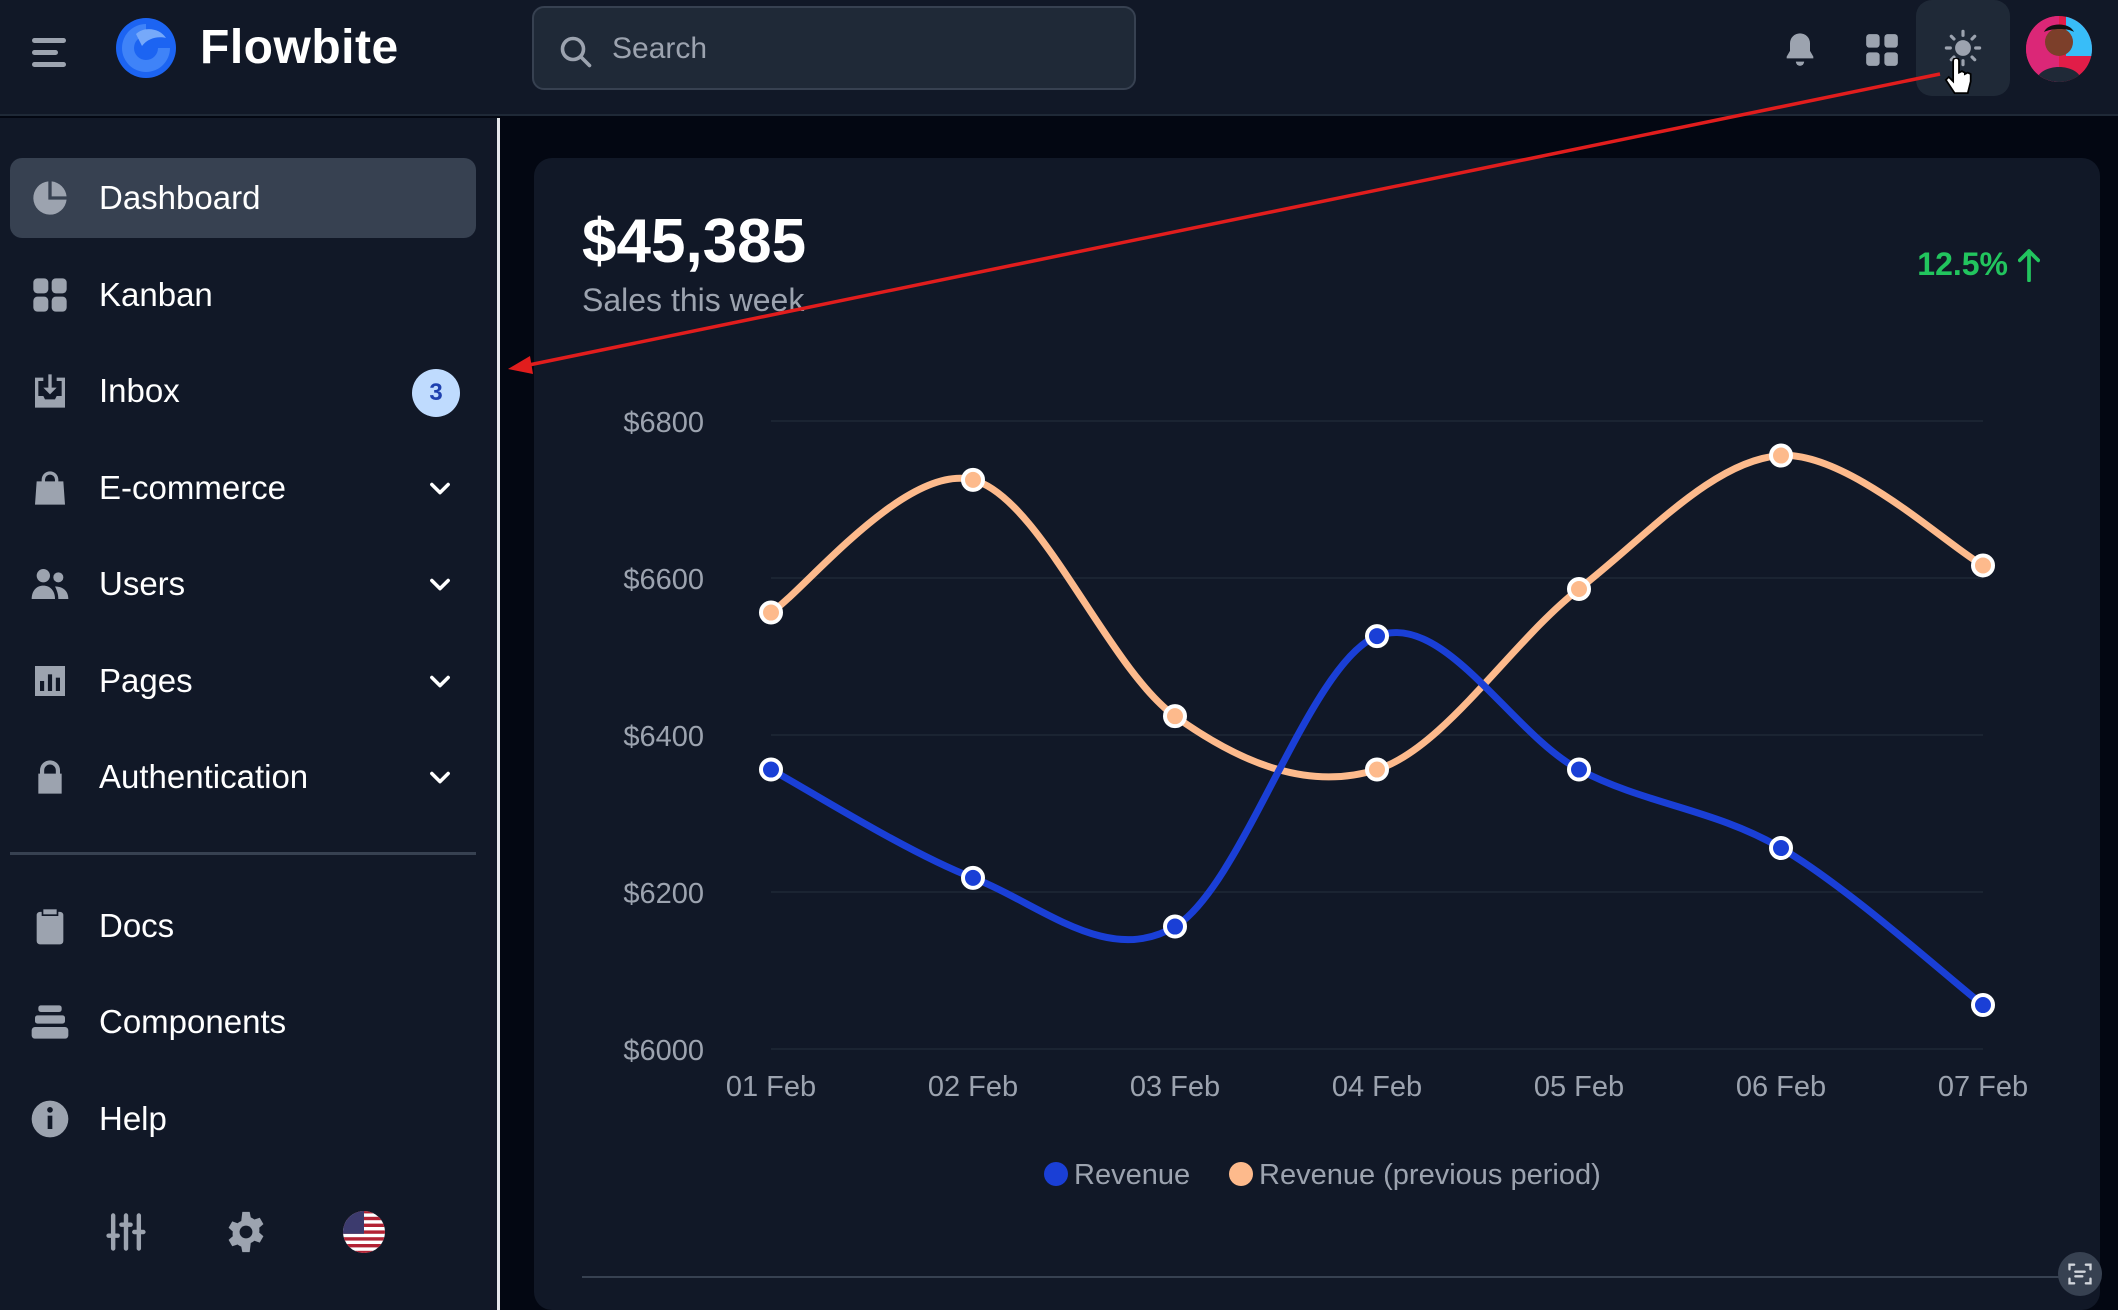 The width and height of the screenshot is (2118, 1310). Describe the element at coordinates (663, 894) in the screenshot. I see `y-tick-label: $6200` at that location.